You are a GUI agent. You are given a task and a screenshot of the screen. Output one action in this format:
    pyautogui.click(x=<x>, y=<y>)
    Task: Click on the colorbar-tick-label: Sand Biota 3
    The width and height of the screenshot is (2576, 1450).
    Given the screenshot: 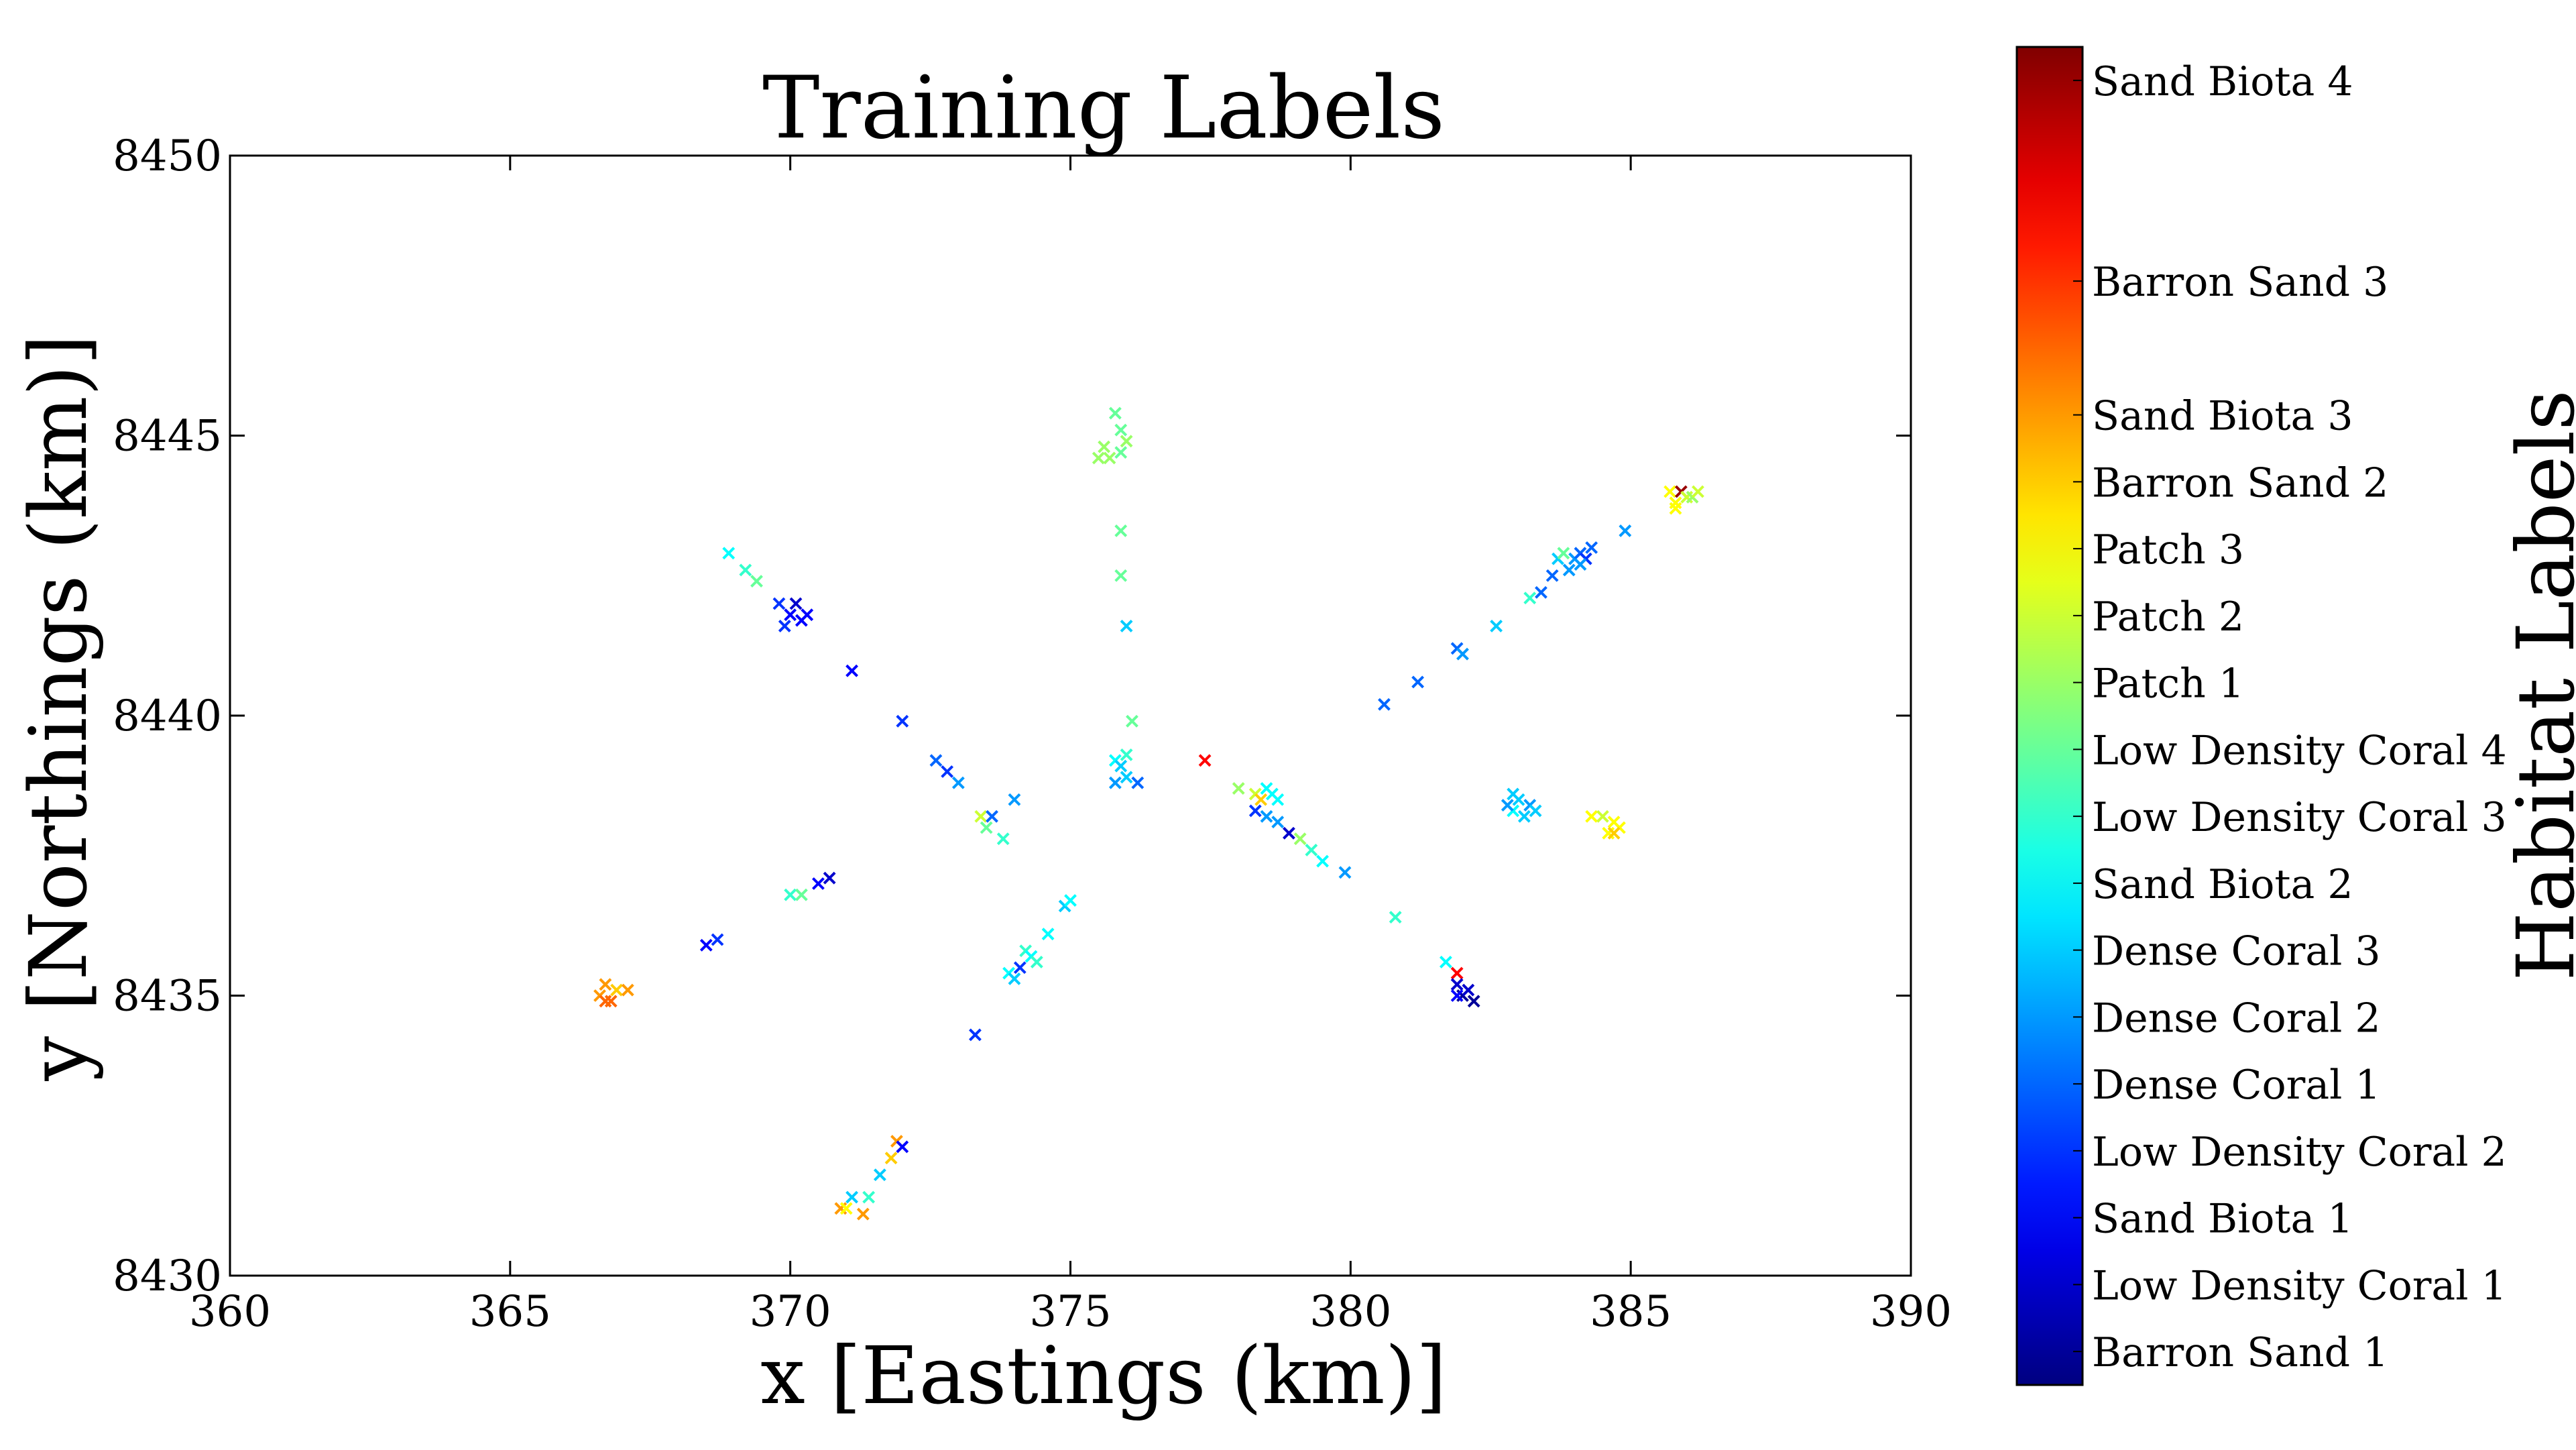 What is the action you would take?
    pyautogui.click(x=2222, y=416)
    